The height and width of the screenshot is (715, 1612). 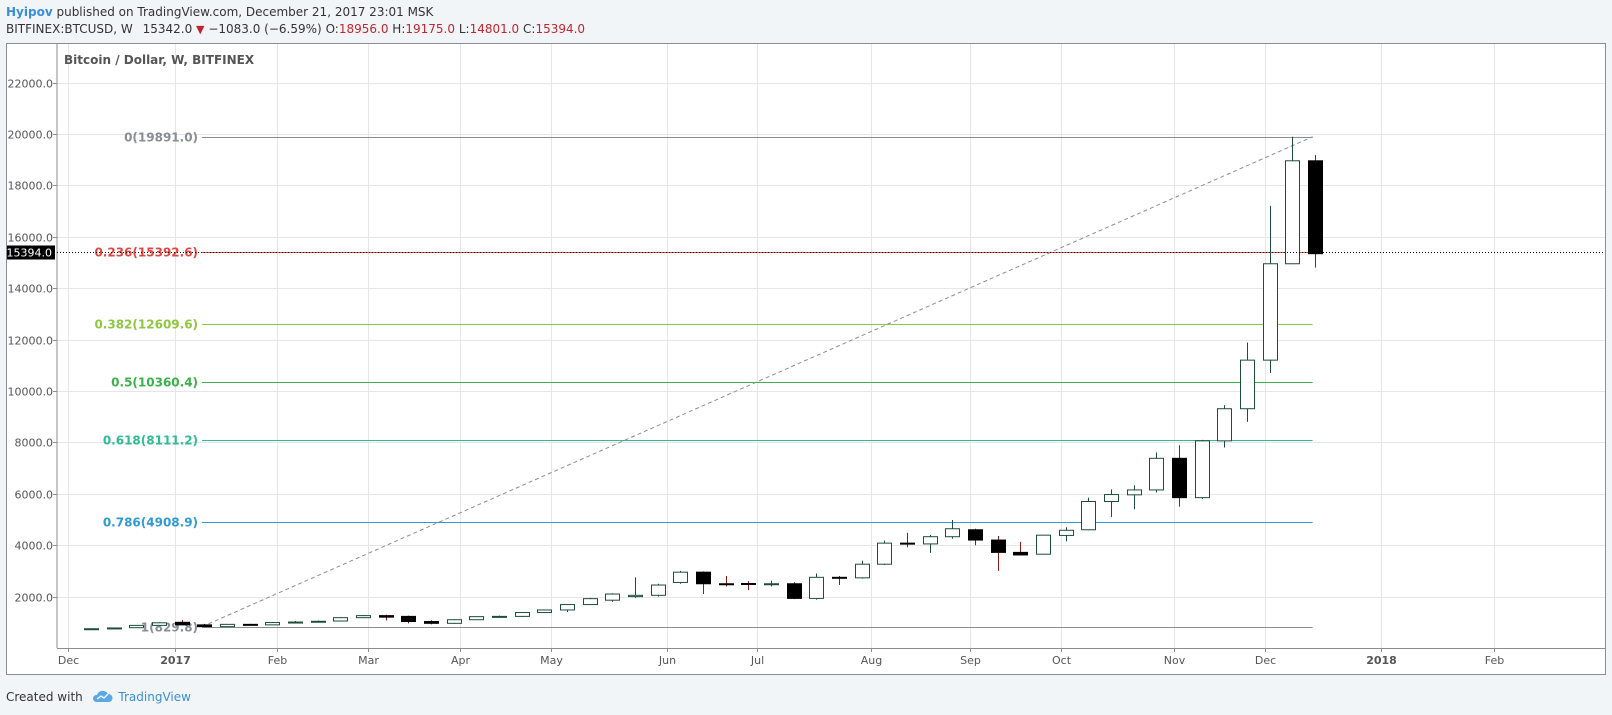 I want to click on tradingview-link: TradingView, so click(x=154, y=697).